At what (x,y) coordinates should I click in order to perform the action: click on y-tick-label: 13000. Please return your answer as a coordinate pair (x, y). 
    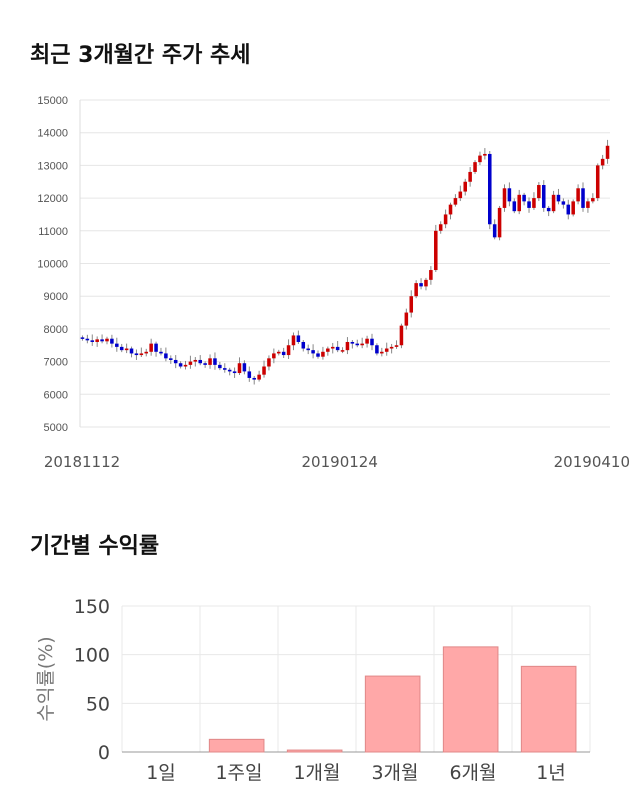
    Looking at the image, I should click on (52, 166).